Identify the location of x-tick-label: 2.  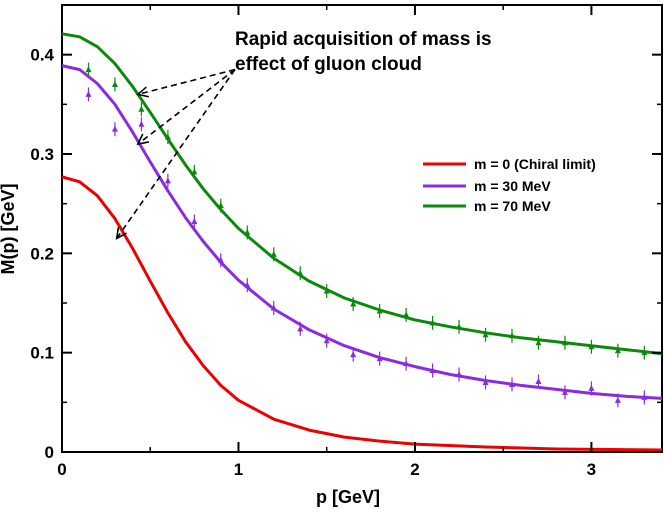
(414, 469).